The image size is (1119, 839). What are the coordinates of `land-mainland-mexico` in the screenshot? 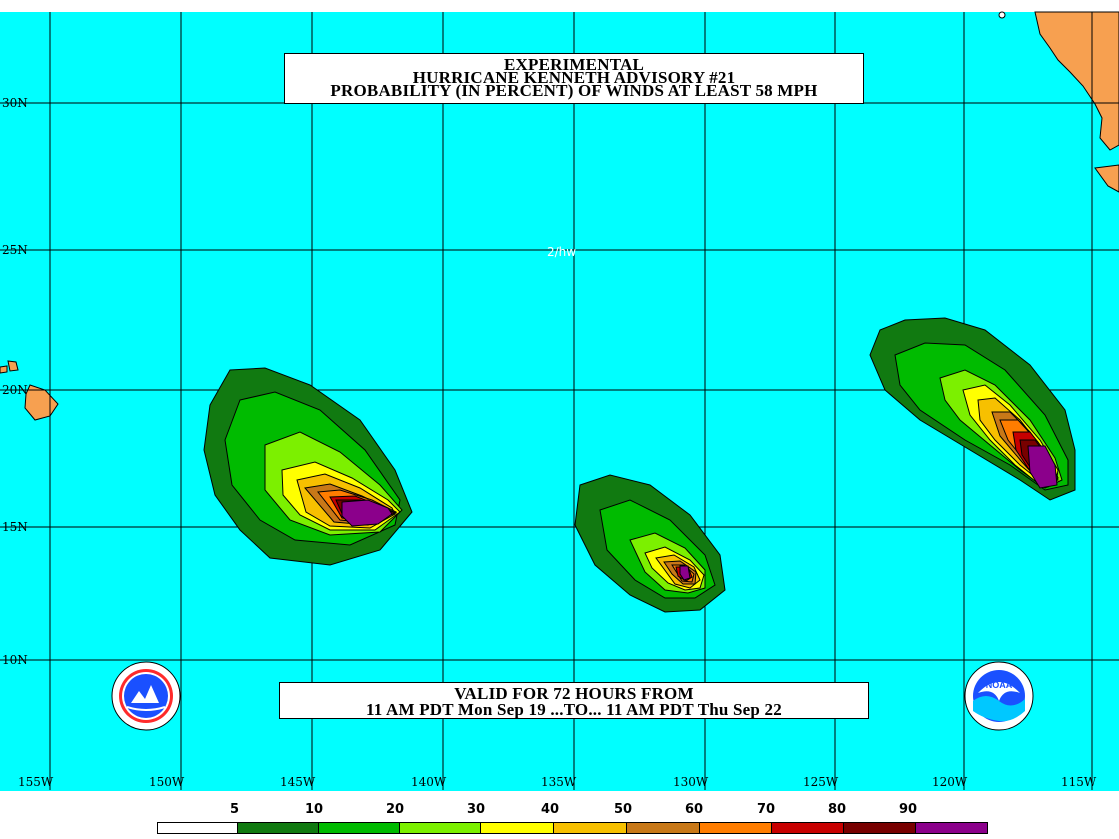 It's located at (1106, 178).